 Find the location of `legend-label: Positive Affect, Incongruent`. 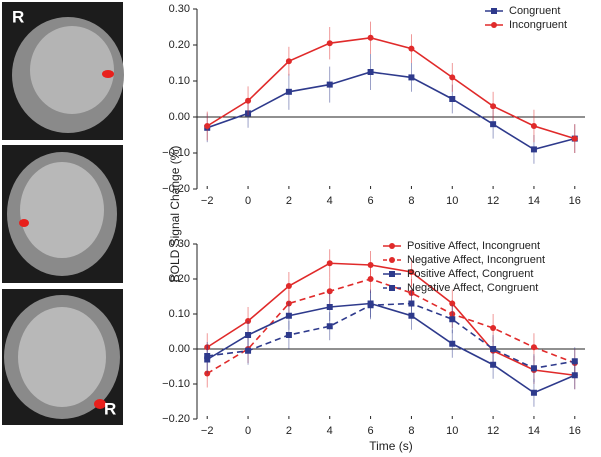

legend-label: Positive Affect, Incongruent is located at coordinates (473, 246).